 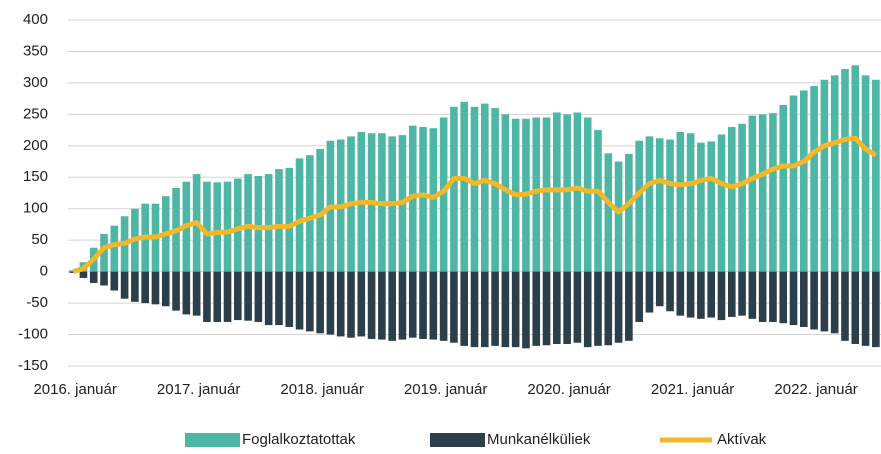 What do you see at coordinates (35, 208) in the screenshot?
I see `y-tick-label: 100` at bounding box center [35, 208].